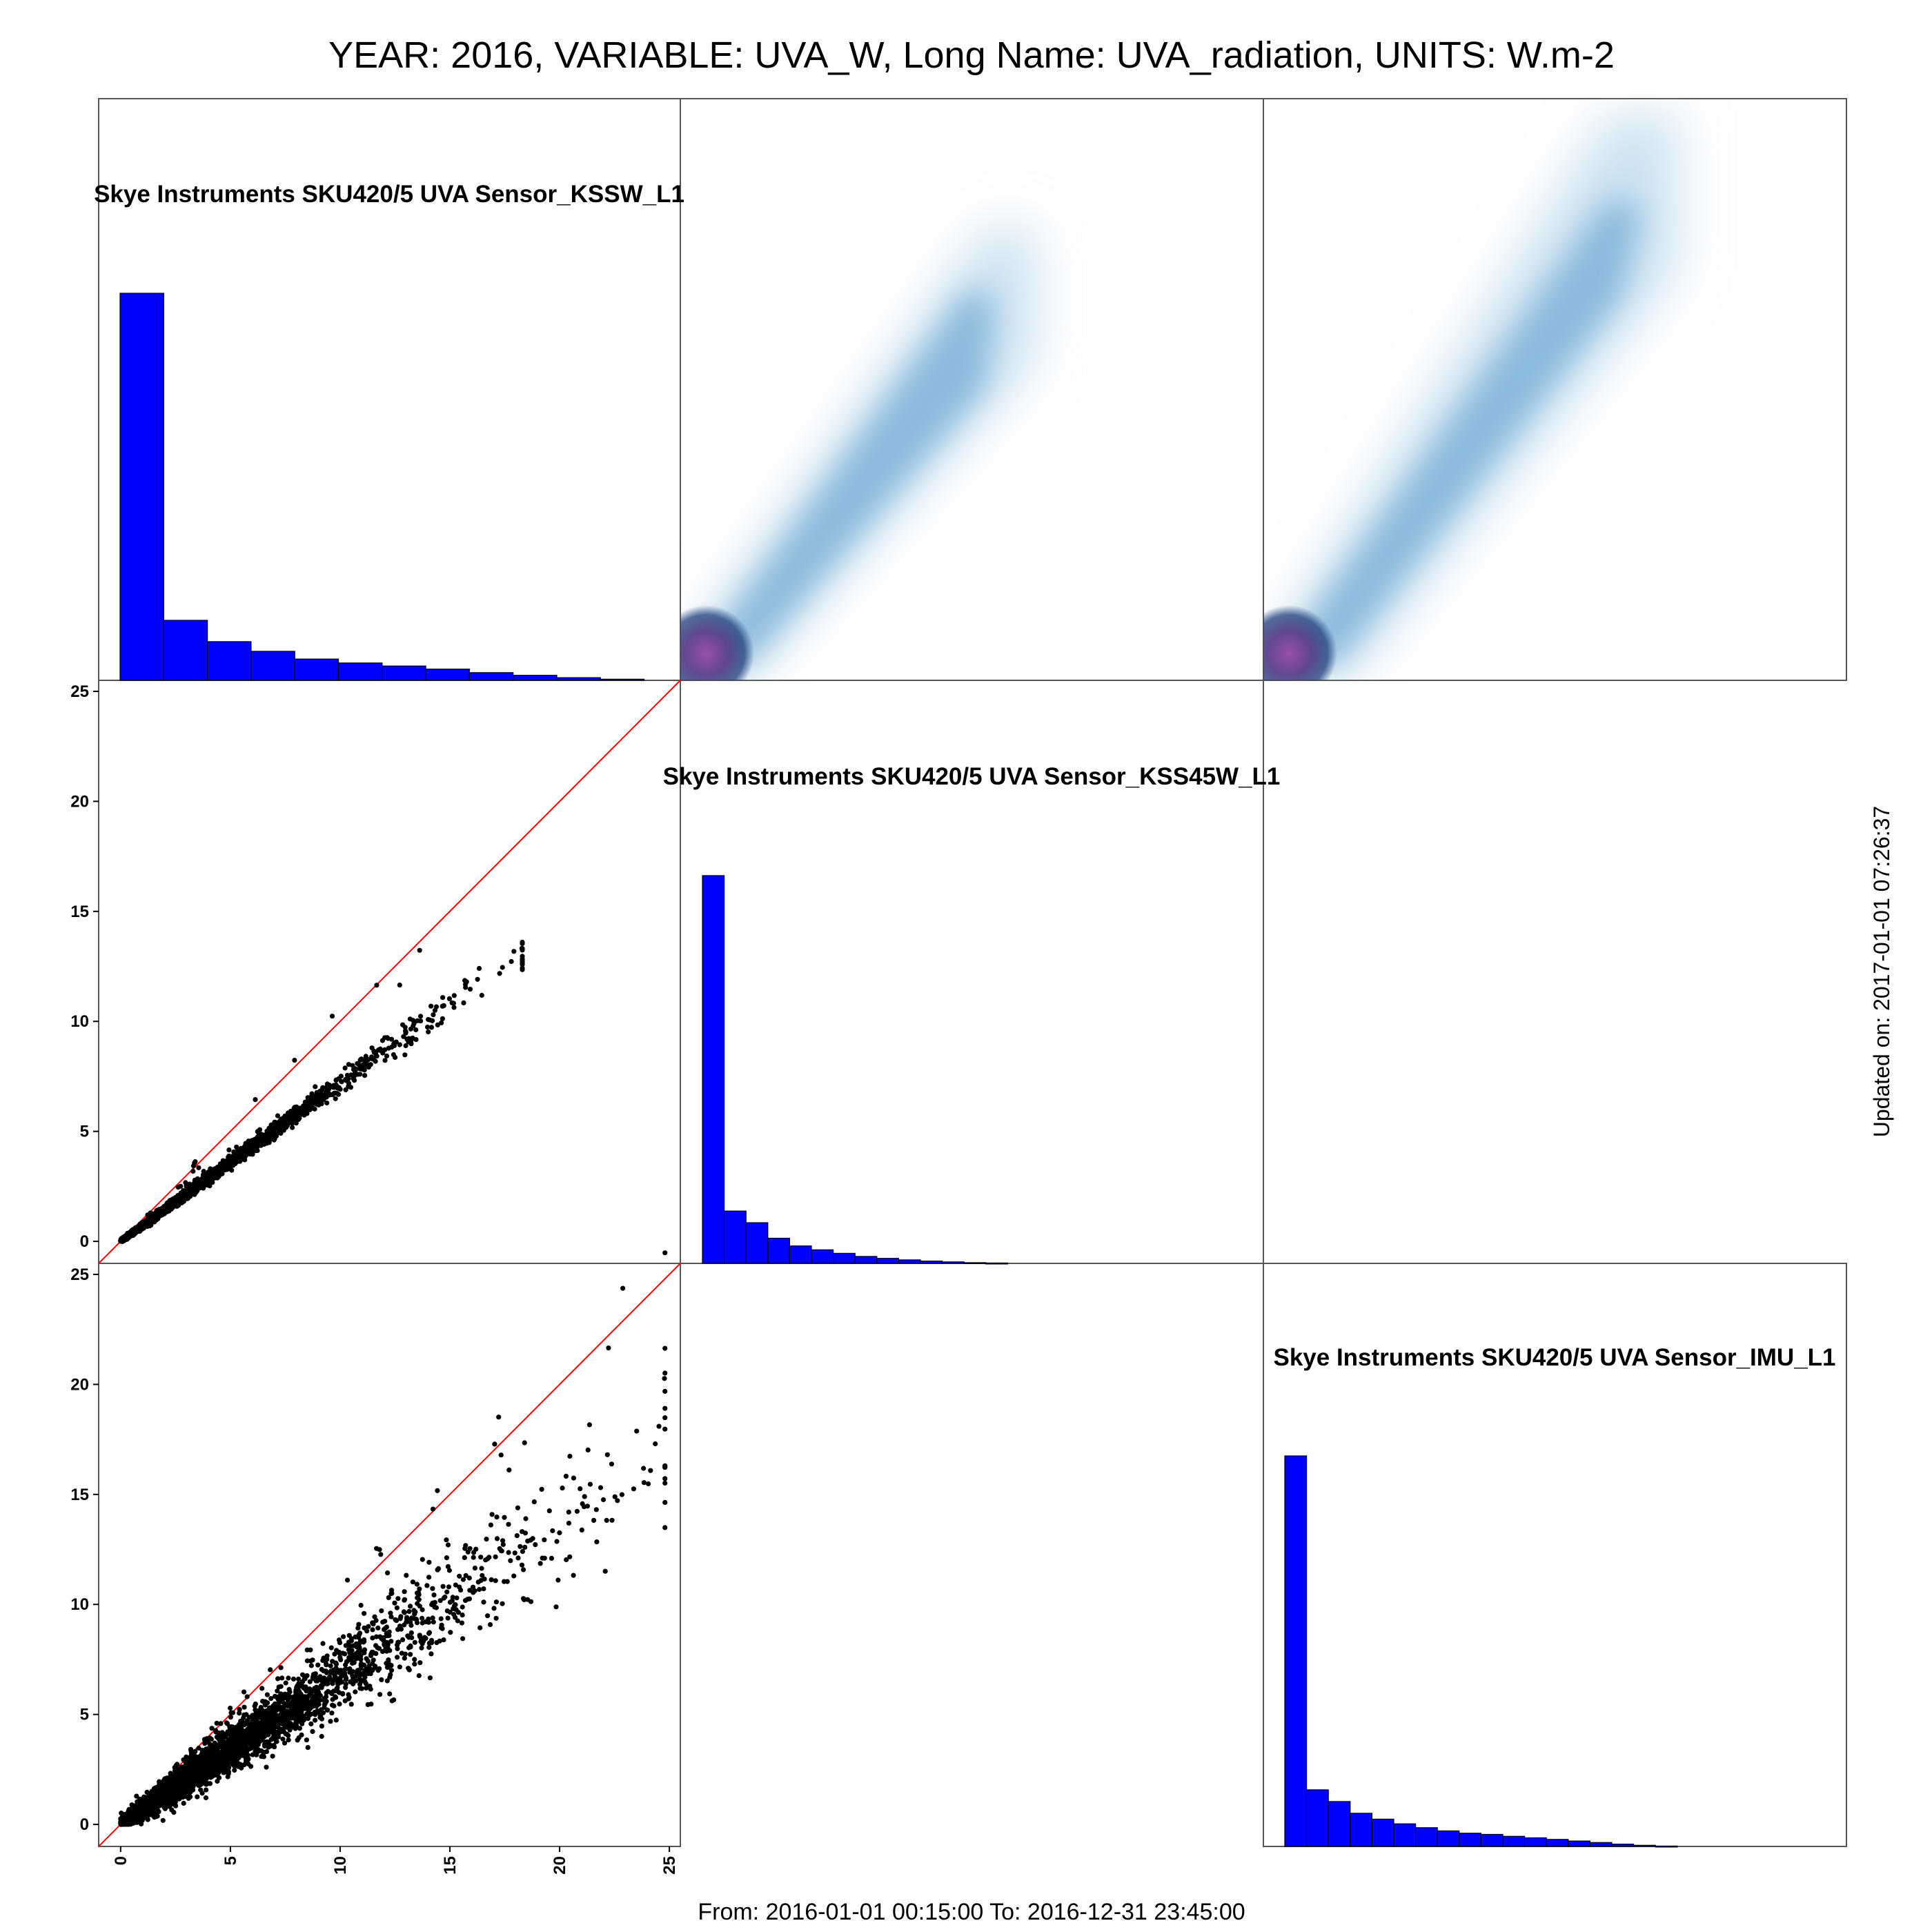 Image resolution: width=1932 pixels, height=1932 pixels. What do you see at coordinates (1555, 389) in the screenshot?
I see `panel-frame-r1c3` at bounding box center [1555, 389].